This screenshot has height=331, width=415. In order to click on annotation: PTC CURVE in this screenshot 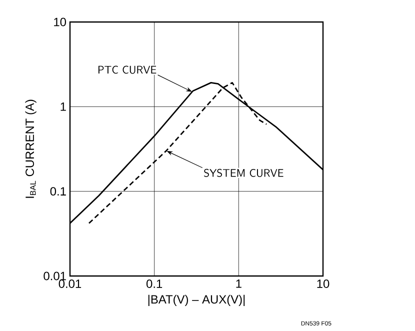, I will do `click(127, 70)`.